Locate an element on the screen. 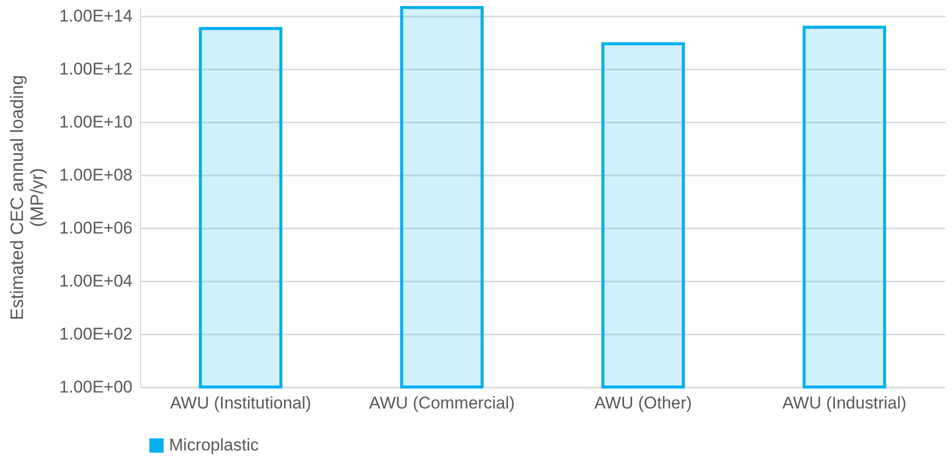 The height and width of the screenshot is (472, 951). y-tick-label: 1.00E+08 is located at coordinates (95, 175).